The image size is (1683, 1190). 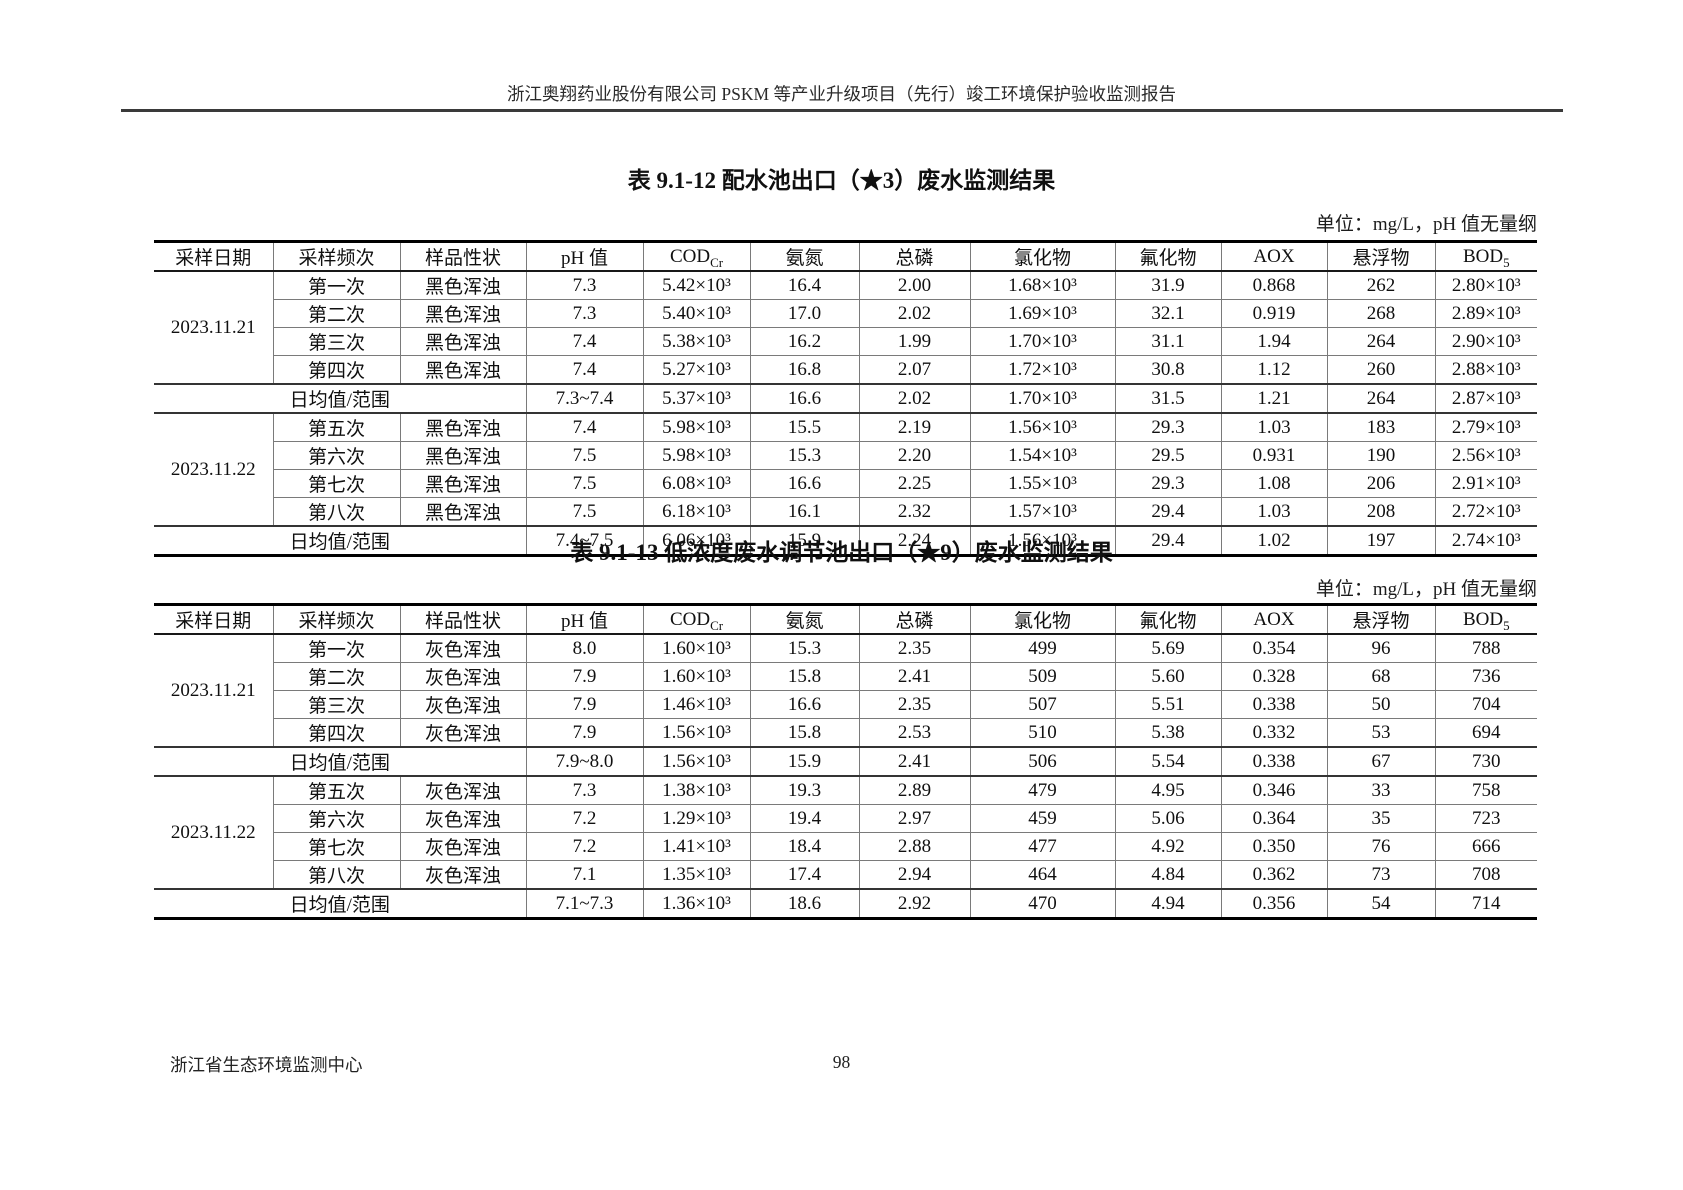 I want to click on value-cell: 208, so click(x=1381, y=512).